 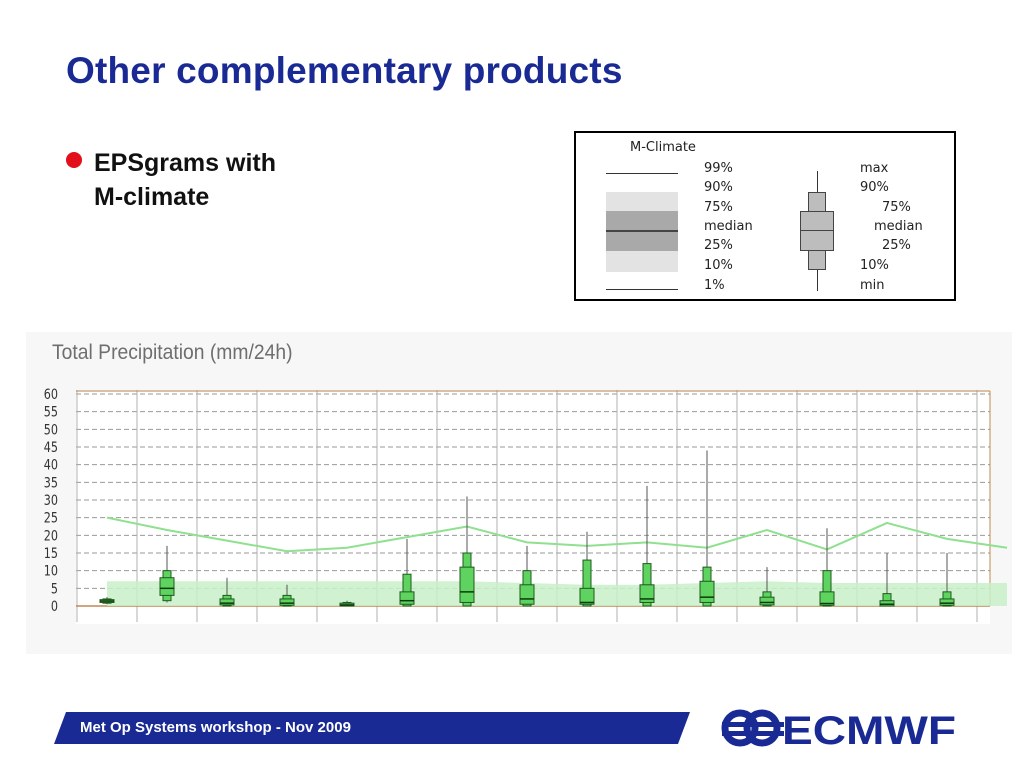 What do you see at coordinates (51, 482) in the screenshot?
I see `y-tick-label: 35` at bounding box center [51, 482].